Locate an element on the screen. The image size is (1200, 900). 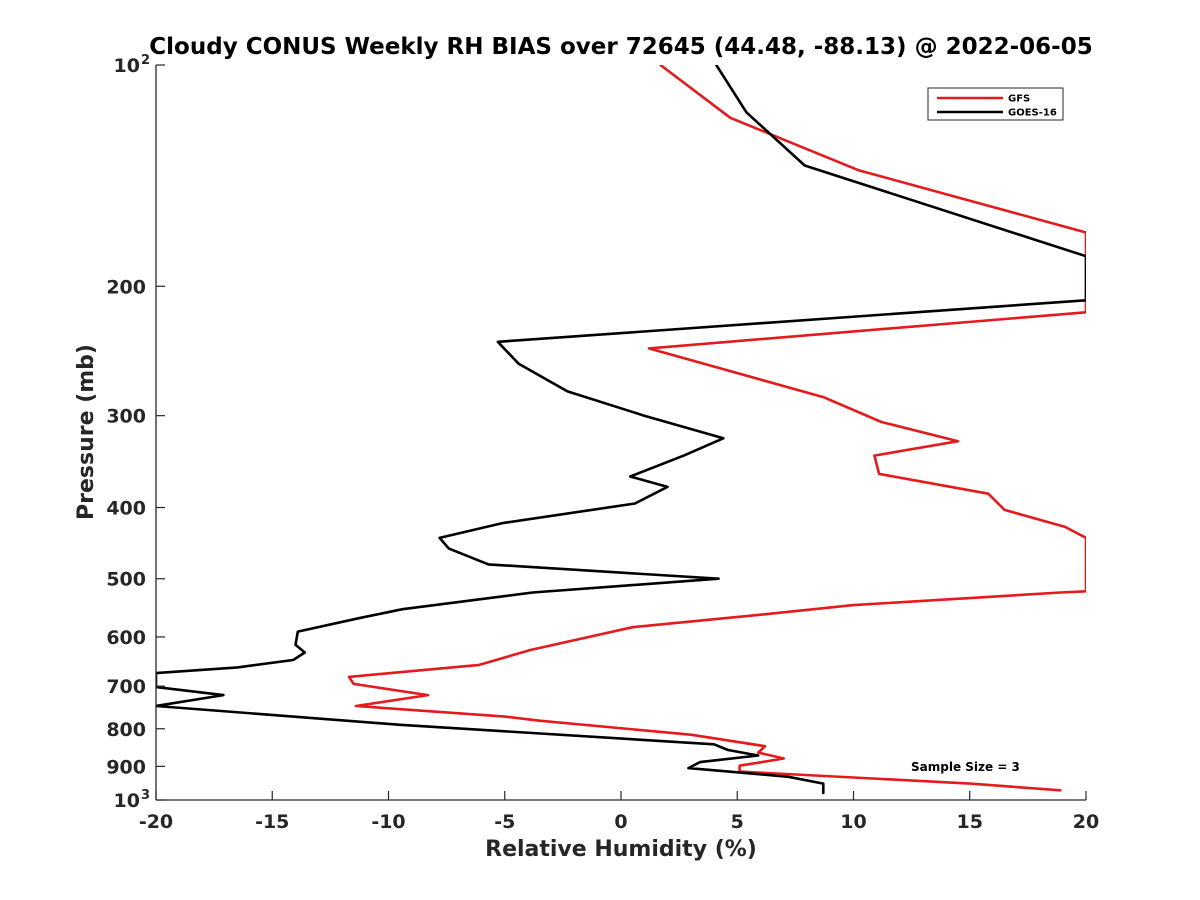
y-tick-label: 200 is located at coordinates (126, 287).